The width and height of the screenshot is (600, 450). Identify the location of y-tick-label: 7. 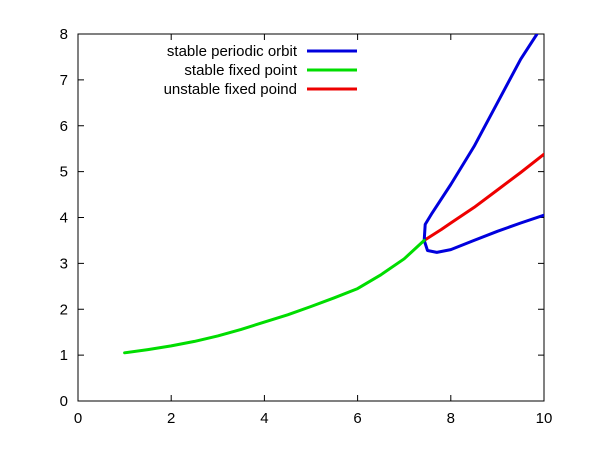
(64, 80).